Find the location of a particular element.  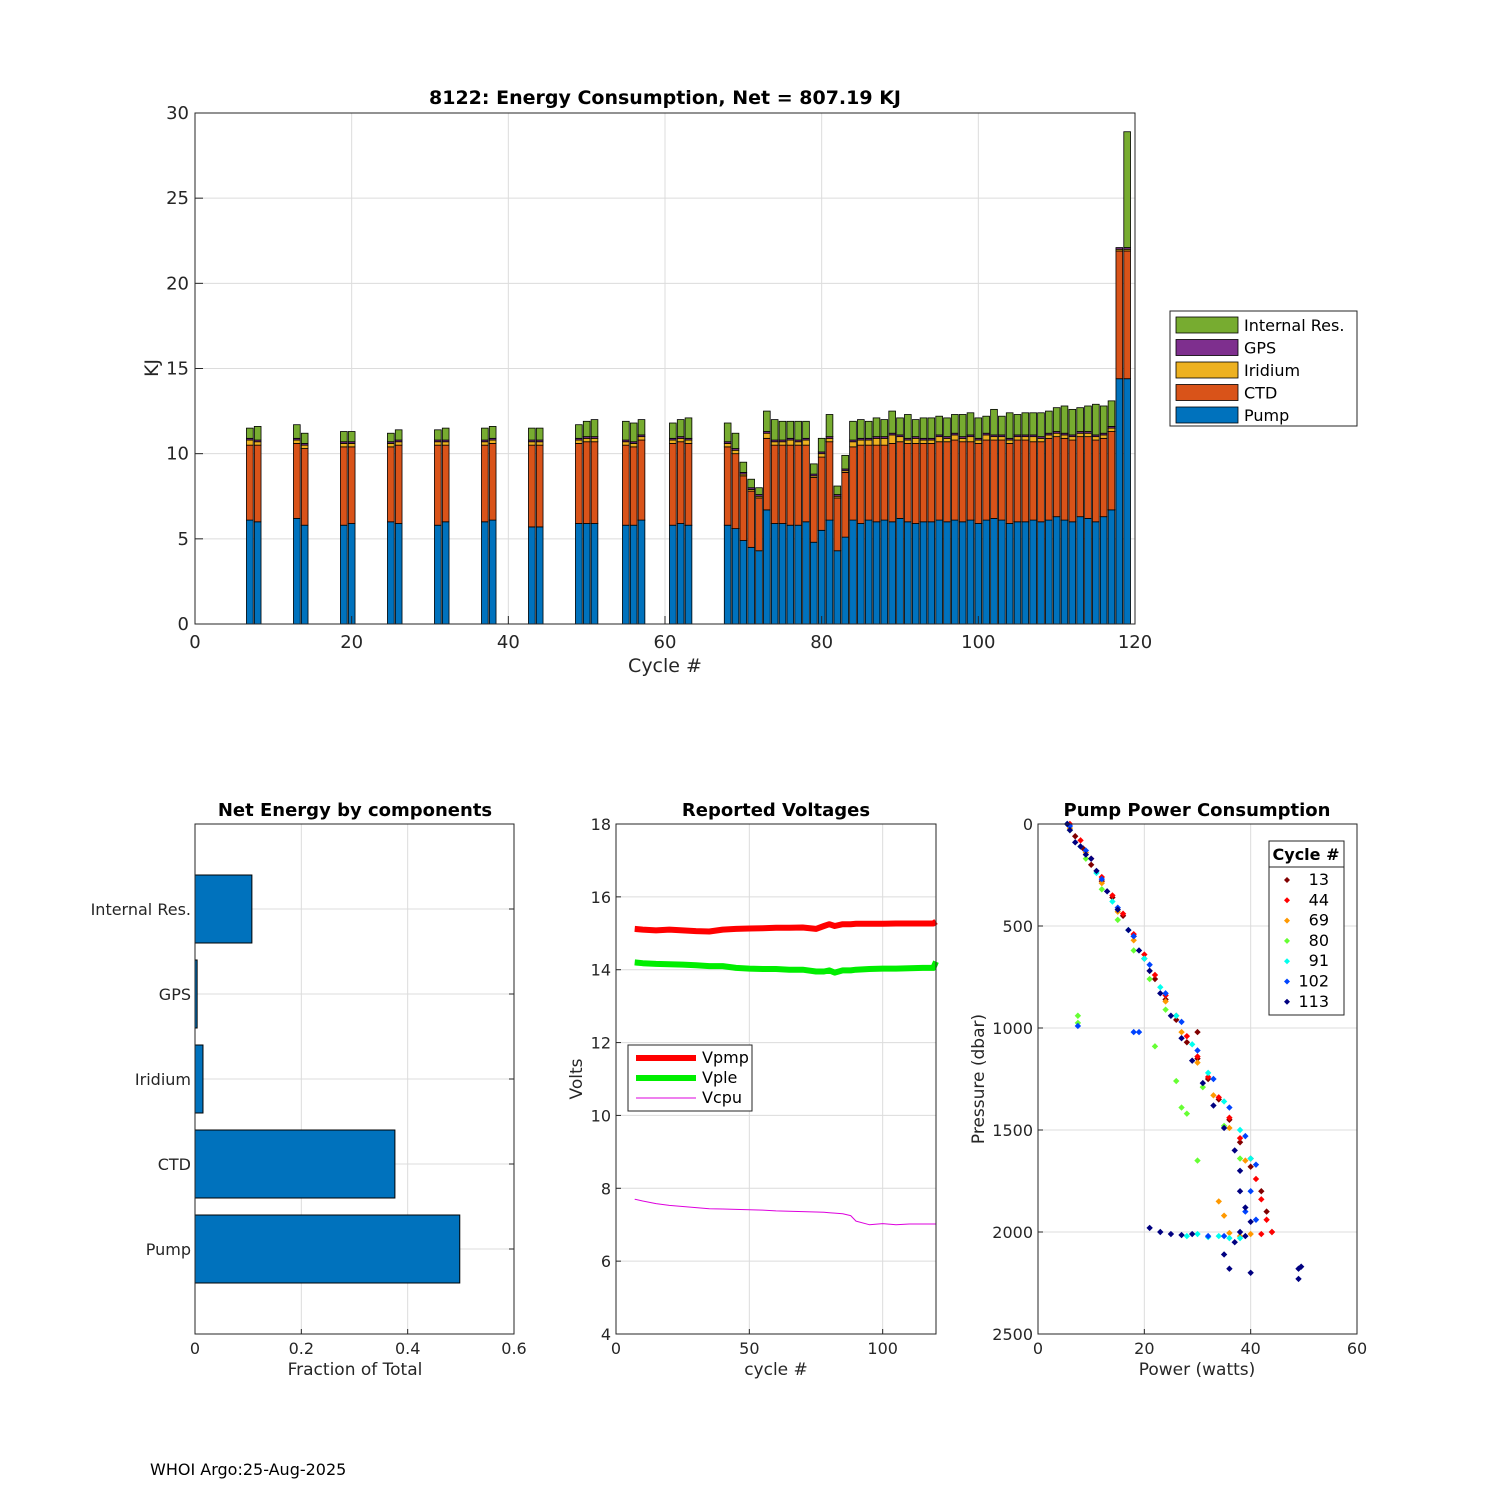

energy-legend-swatch is located at coordinates (1207, 392).